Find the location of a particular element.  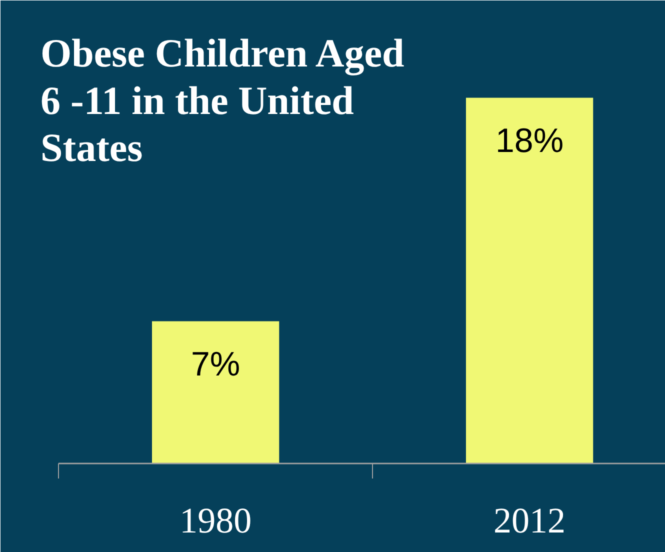

chart-title: Obese Children Aged 6 -11 in the United States is located at coordinates (222, 100).